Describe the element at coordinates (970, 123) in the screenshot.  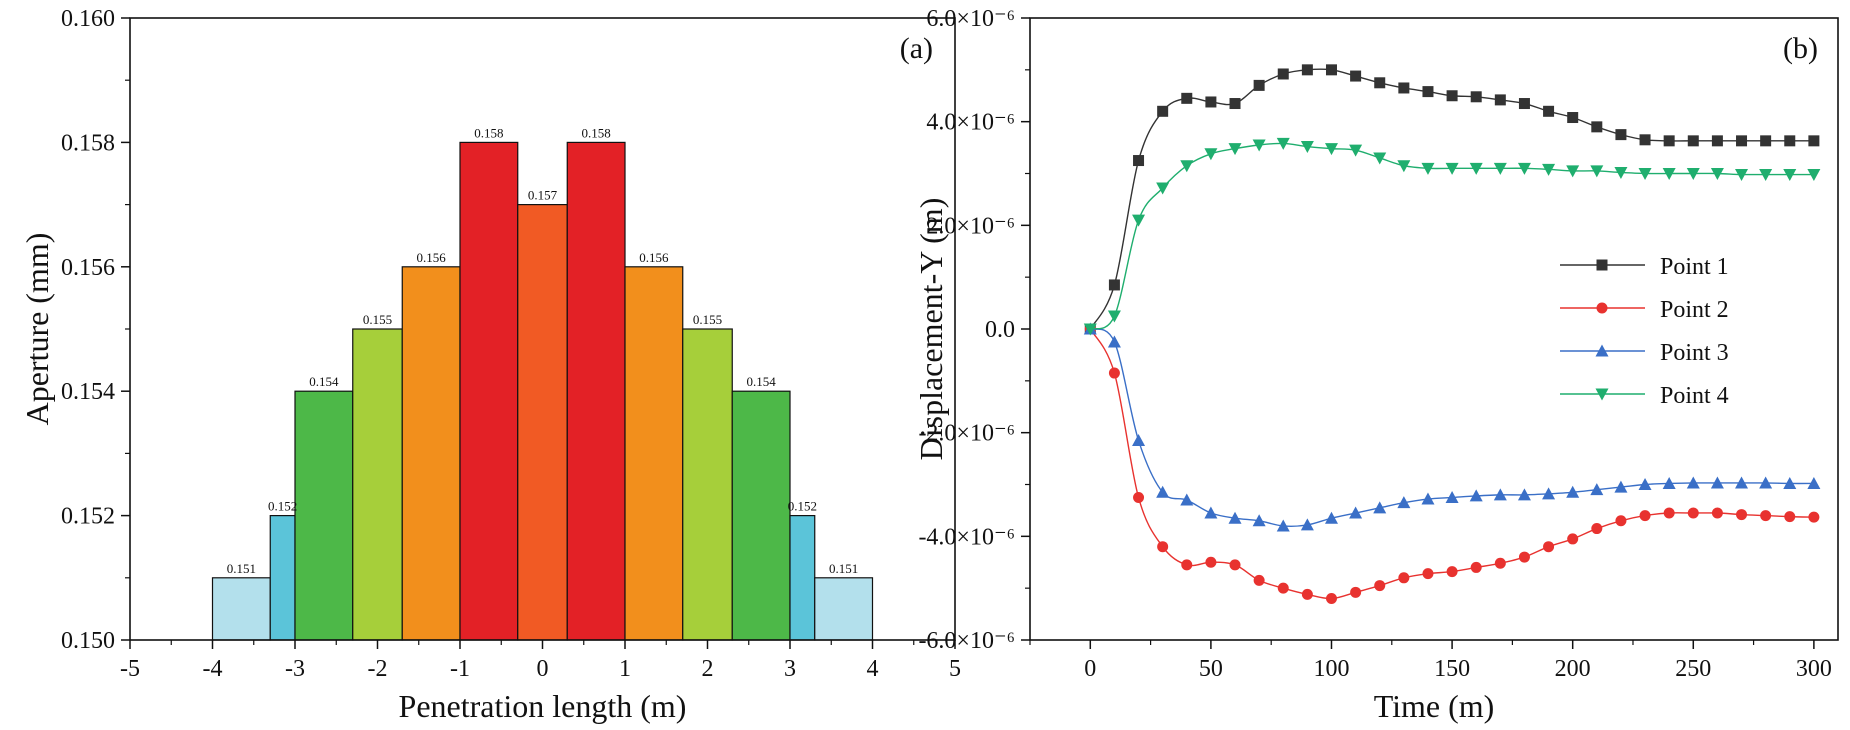
I see `y-tick-label: 4.0×10⁻⁶` at that location.